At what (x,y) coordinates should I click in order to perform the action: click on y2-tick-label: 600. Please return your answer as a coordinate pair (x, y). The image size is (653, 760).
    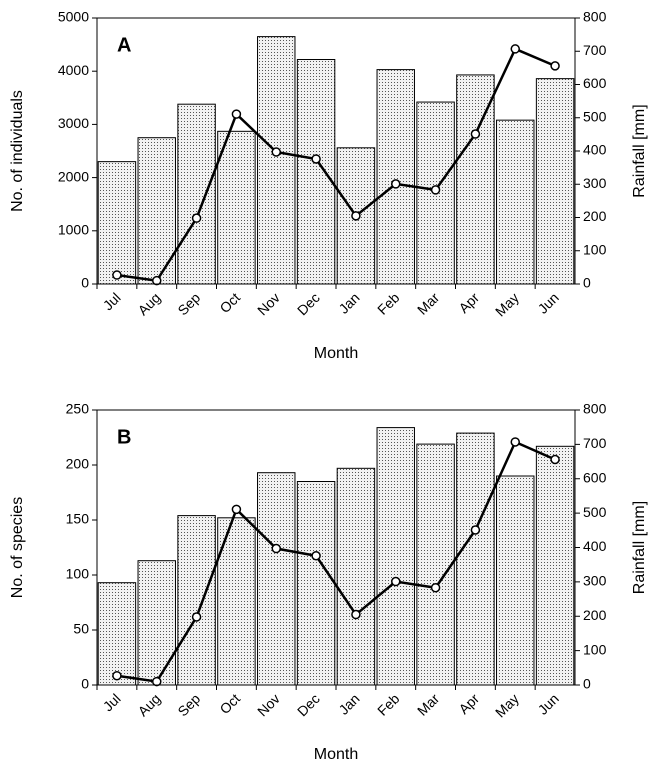
    Looking at the image, I should click on (595, 477).